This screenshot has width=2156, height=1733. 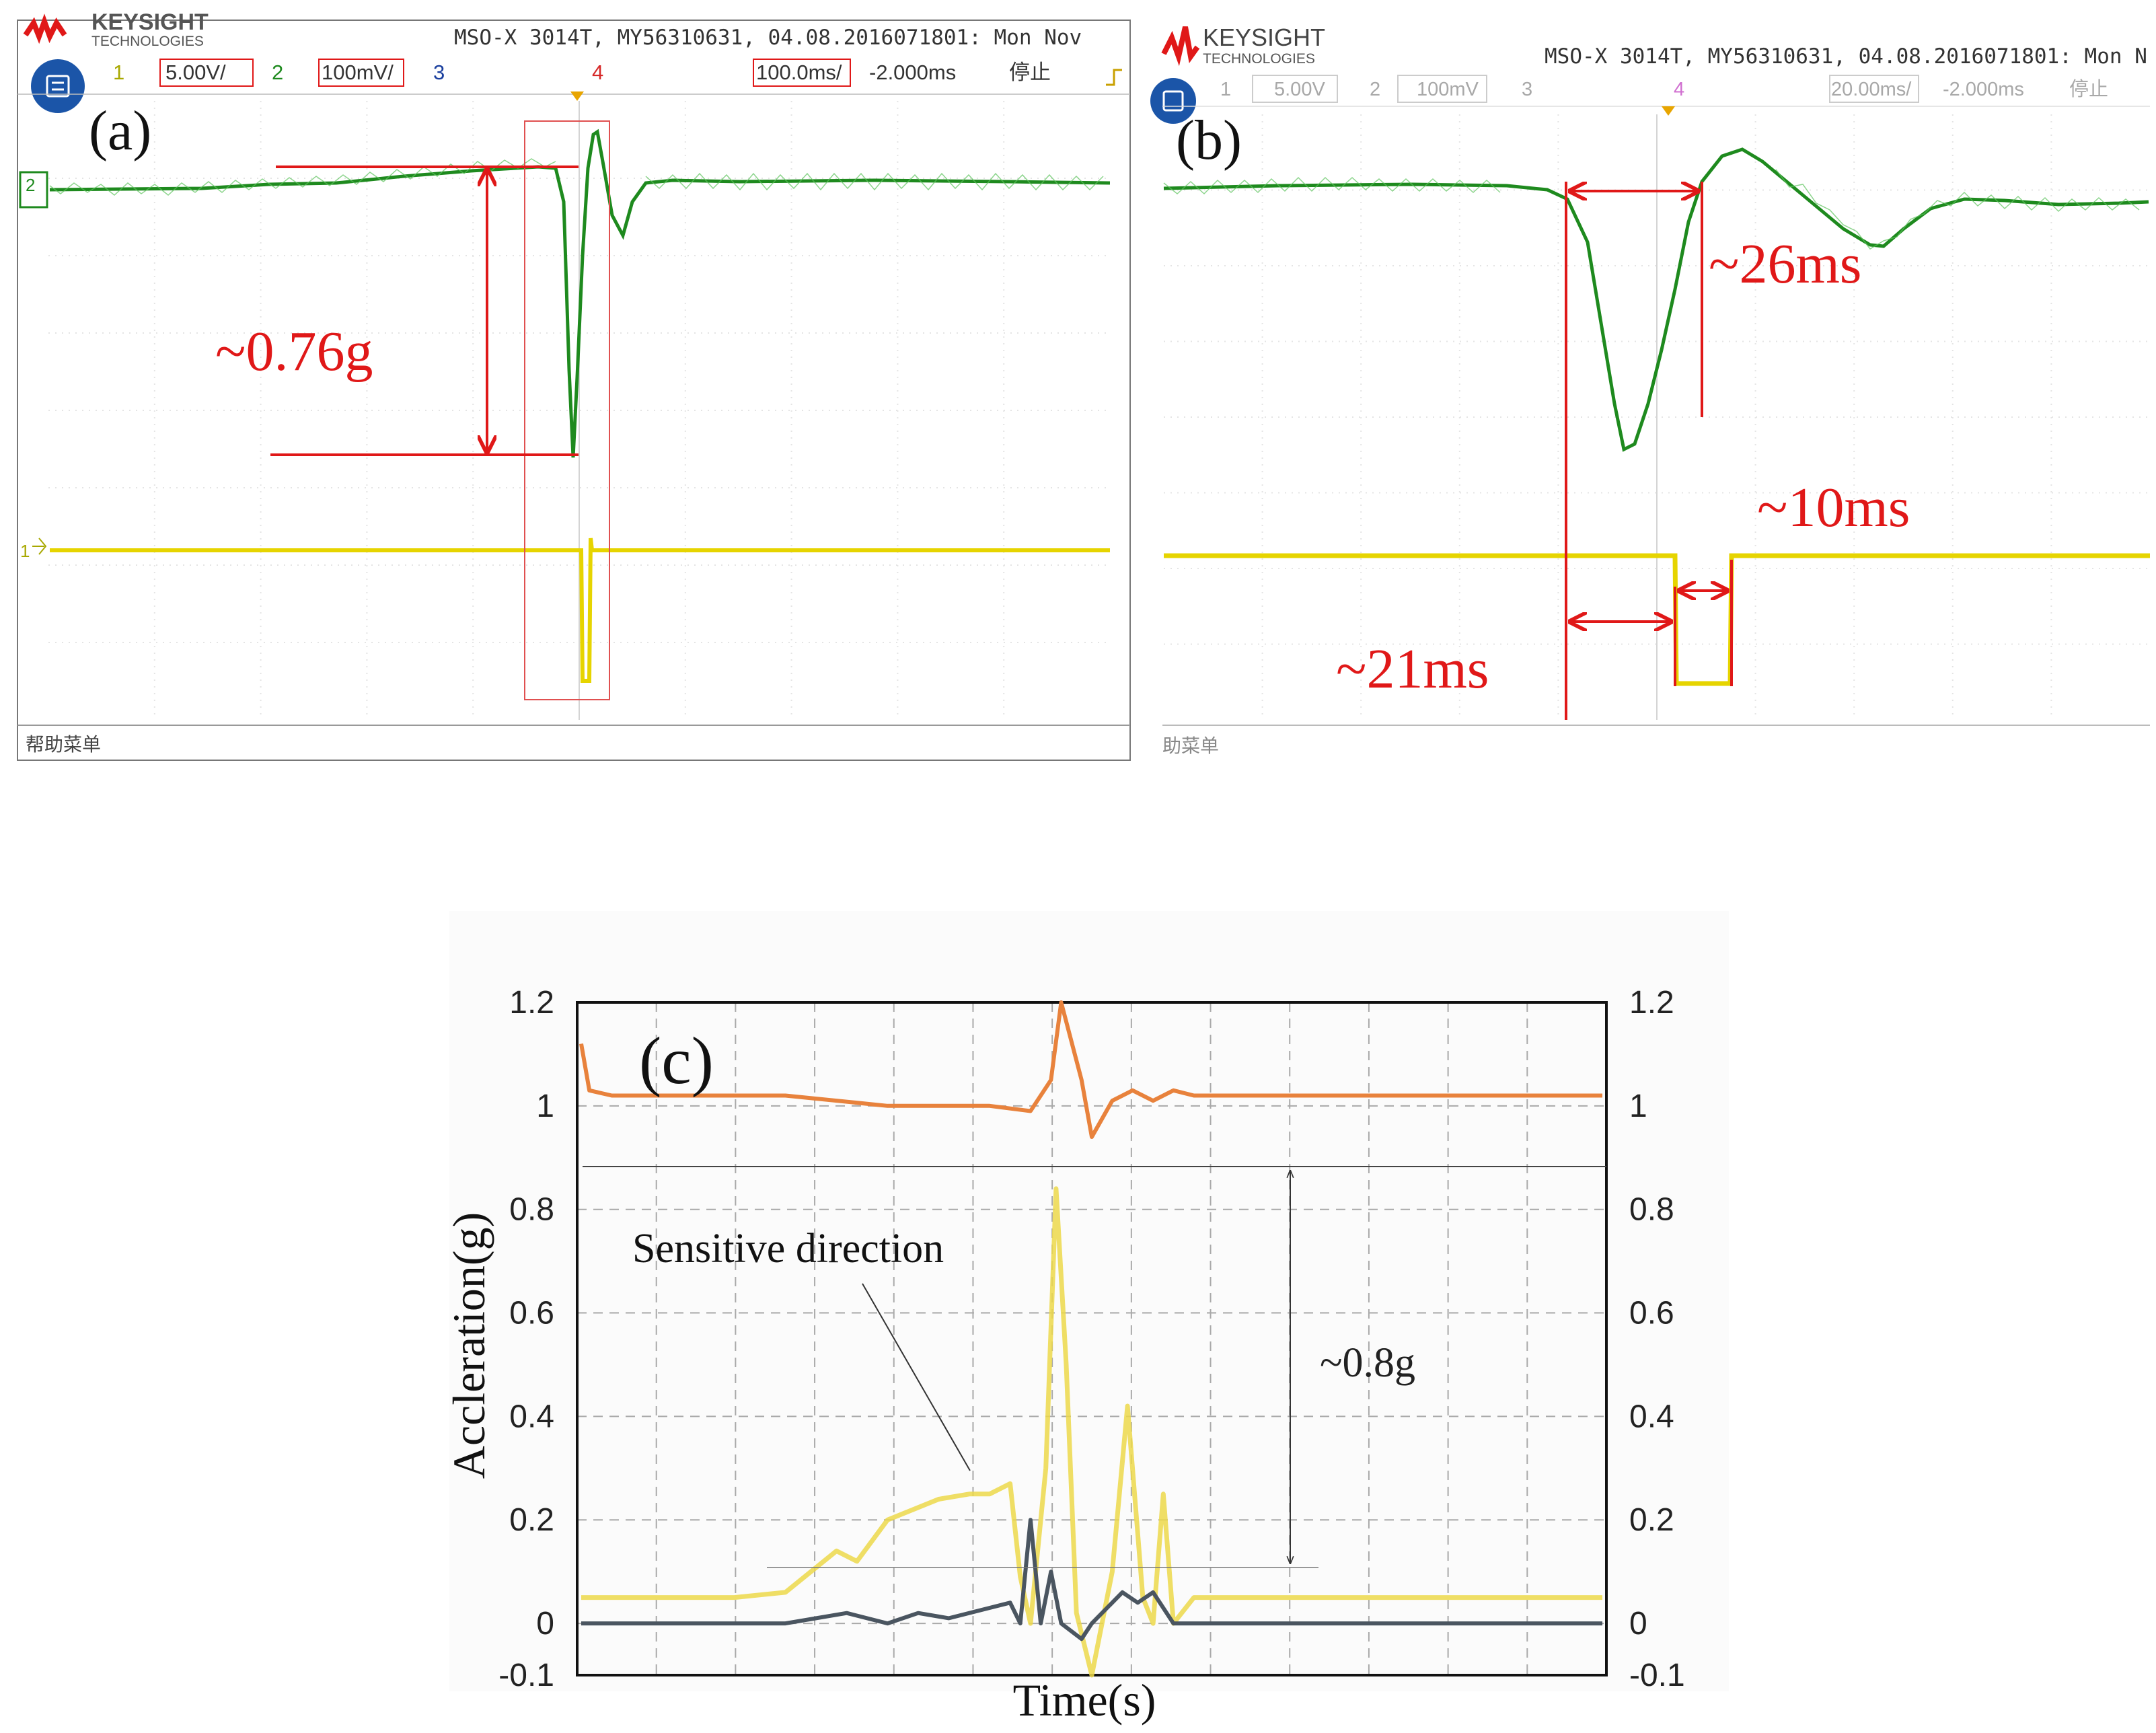 I want to click on menu-icon-b, so click(x=1173, y=101).